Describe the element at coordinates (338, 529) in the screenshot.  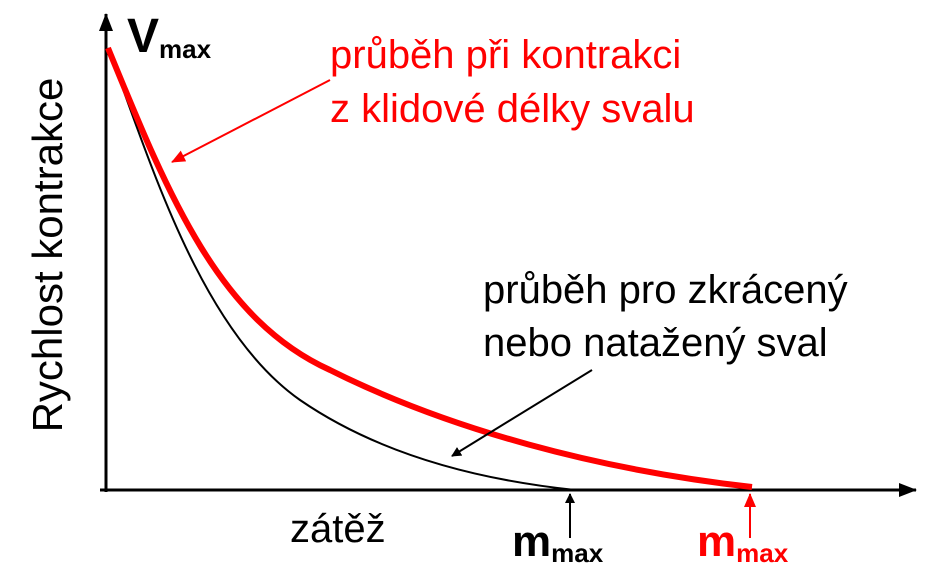
I see `x-axis-label: zátěž` at that location.